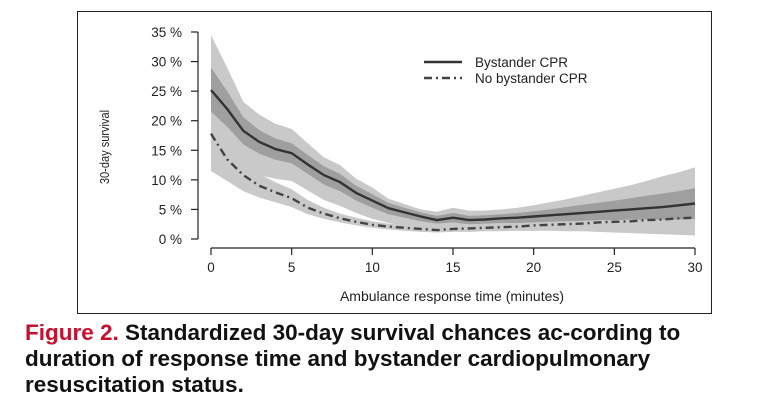 This screenshot has width=766, height=404. Describe the element at coordinates (531, 78) in the screenshot. I see `legend-label-no-bystander-cpr: No bystander CPR` at that location.